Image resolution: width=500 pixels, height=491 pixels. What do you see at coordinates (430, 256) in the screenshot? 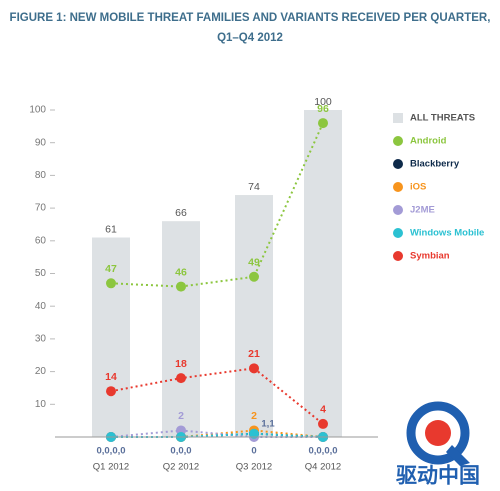
I see `legend-label: Symbian` at bounding box center [430, 256].